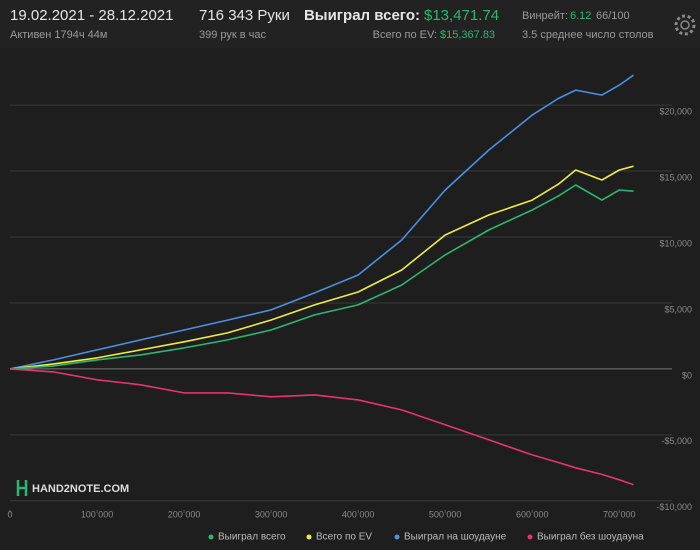 Image resolution: width=700 pixels, height=550 pixels. Describe the element at coordinates (588, 35) in the screenshot. I see `tables: 3.5 среднее число столов` at that location.